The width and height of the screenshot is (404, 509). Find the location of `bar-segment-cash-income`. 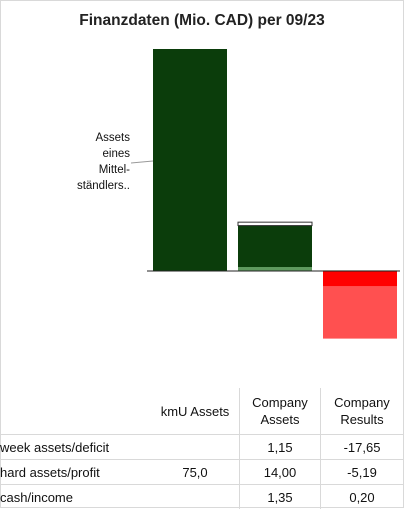

bar-segment-cash-income is located at coordinates (275, 269).